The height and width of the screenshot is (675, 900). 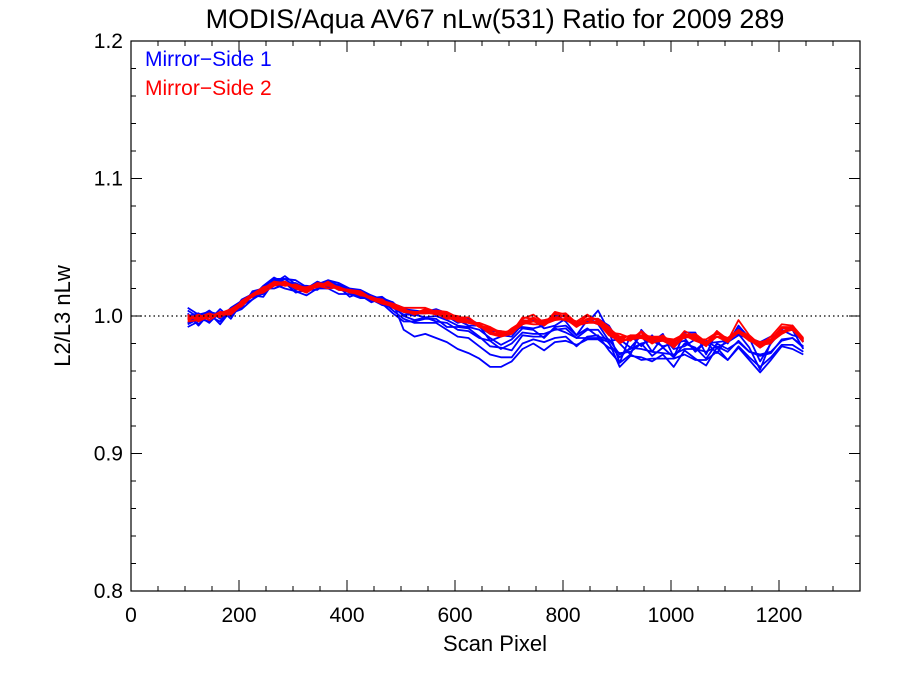 I want to click on y-tick-label: 1.1, so click(x=108, y=179).